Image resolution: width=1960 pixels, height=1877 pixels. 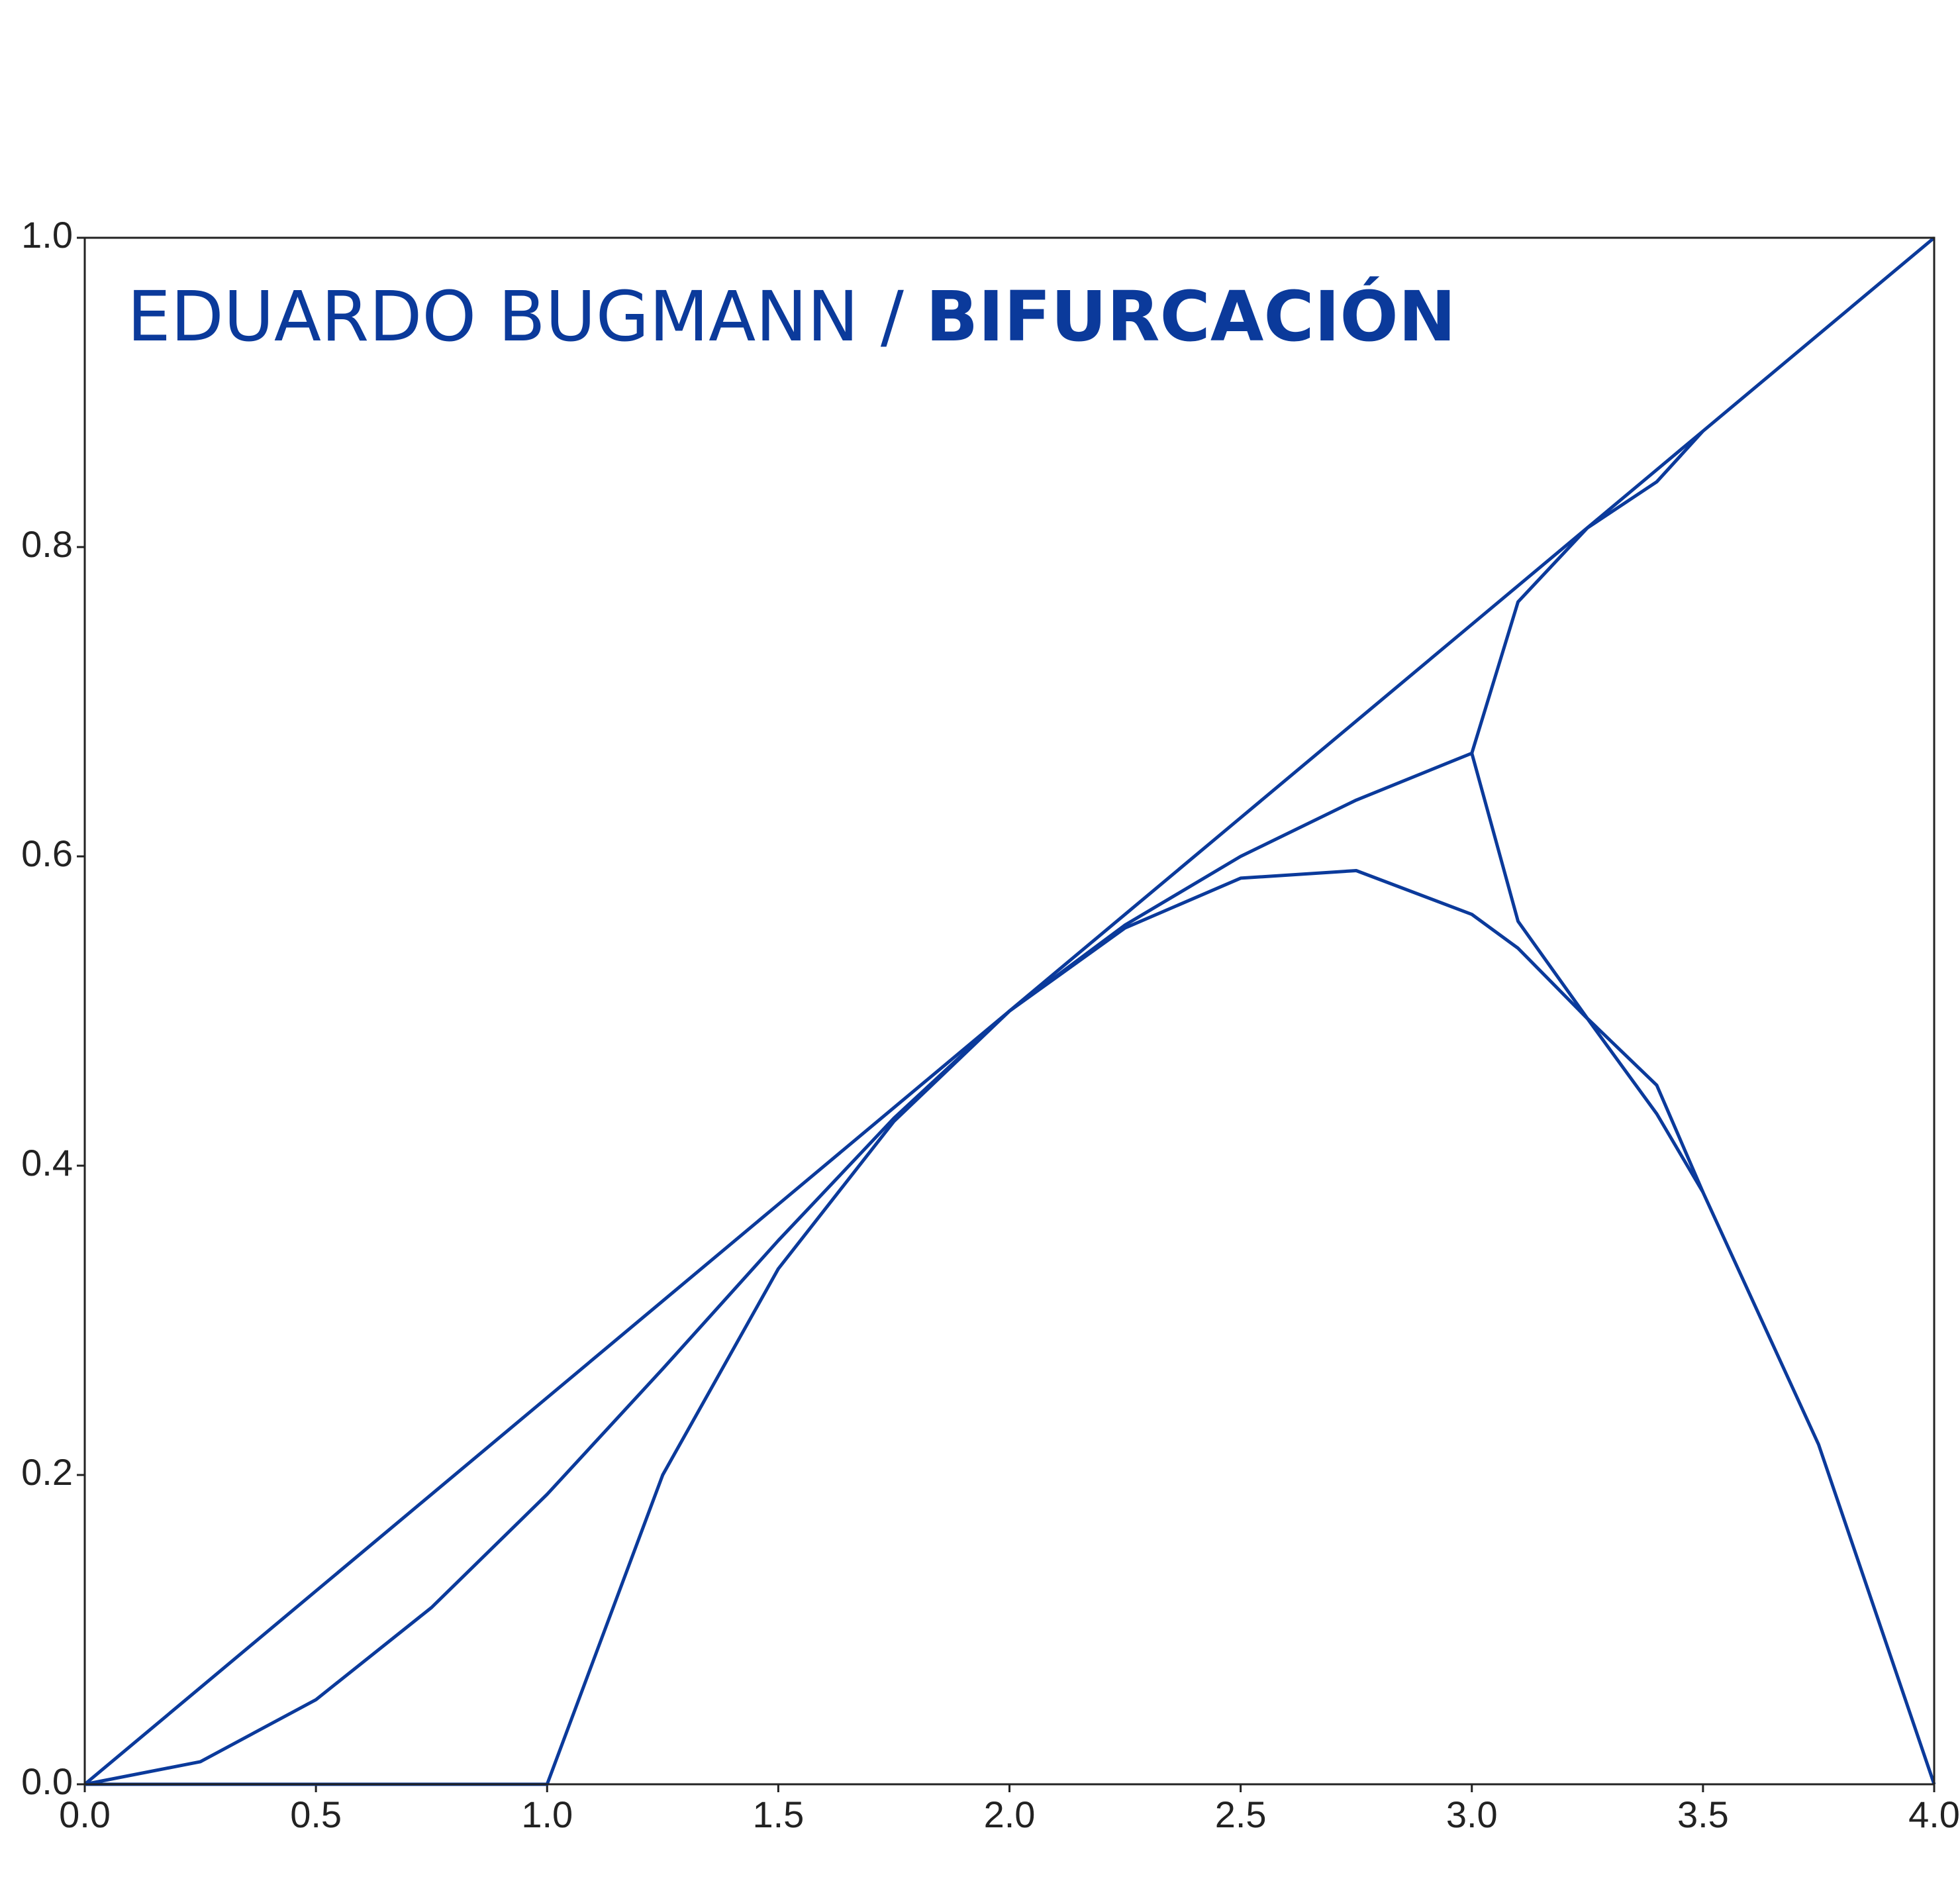 What do you see at coordinates (47, 1163) in the screenshot?
I see `y-tick-label: 0.4` at bounding box center [47, 1163].